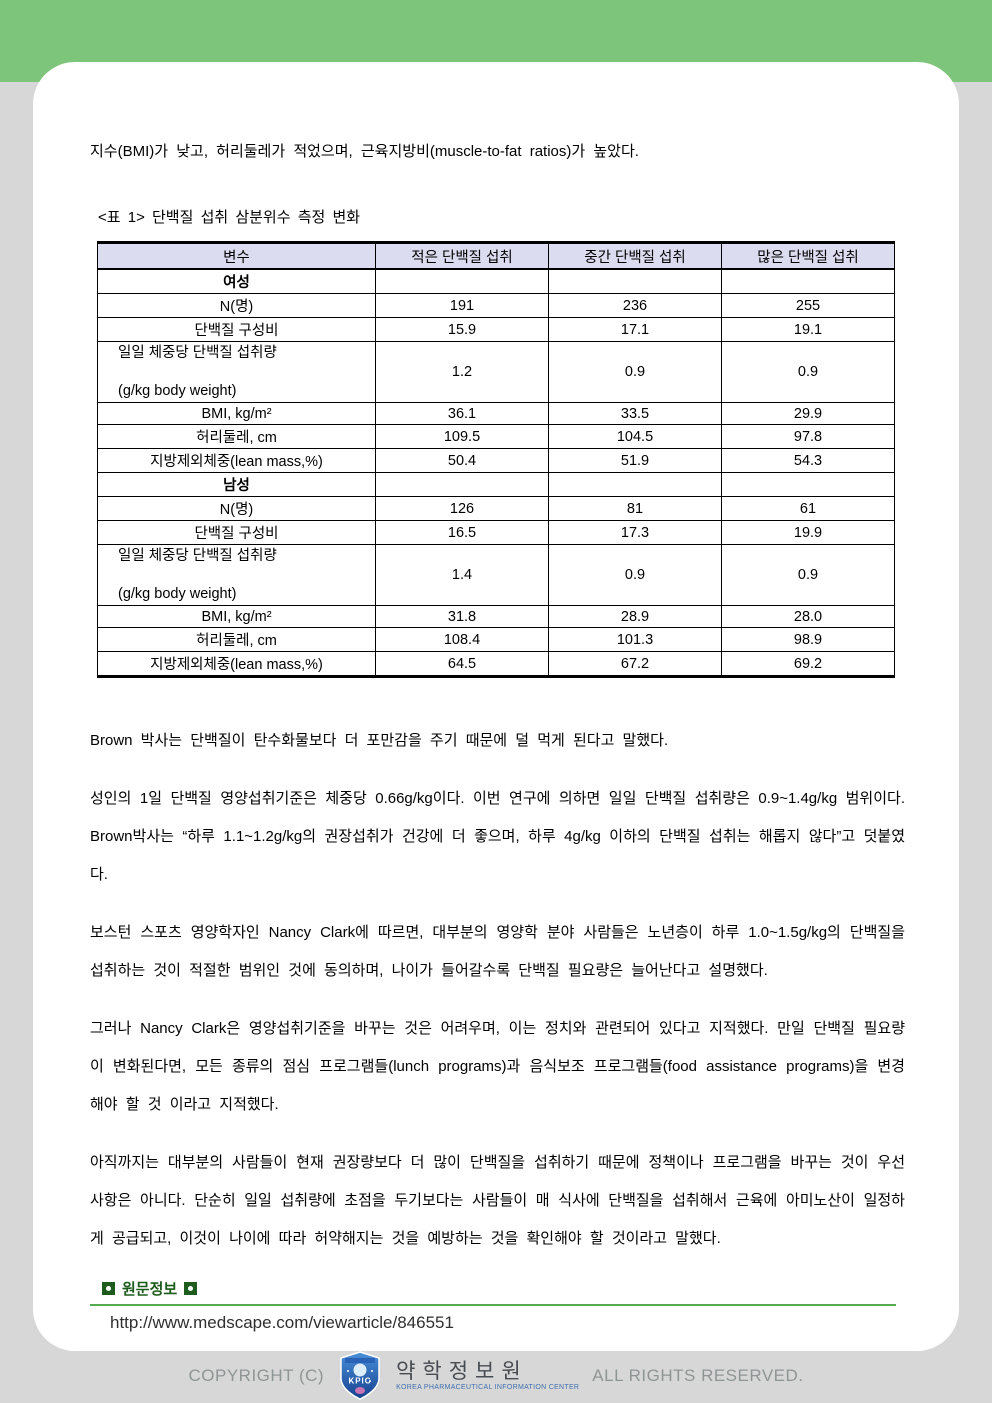 This screenshot has height=1403, width=992. Describe the element at coordinates (808, 329) in the screenshot. I see `row-value: 19.1` at that location.